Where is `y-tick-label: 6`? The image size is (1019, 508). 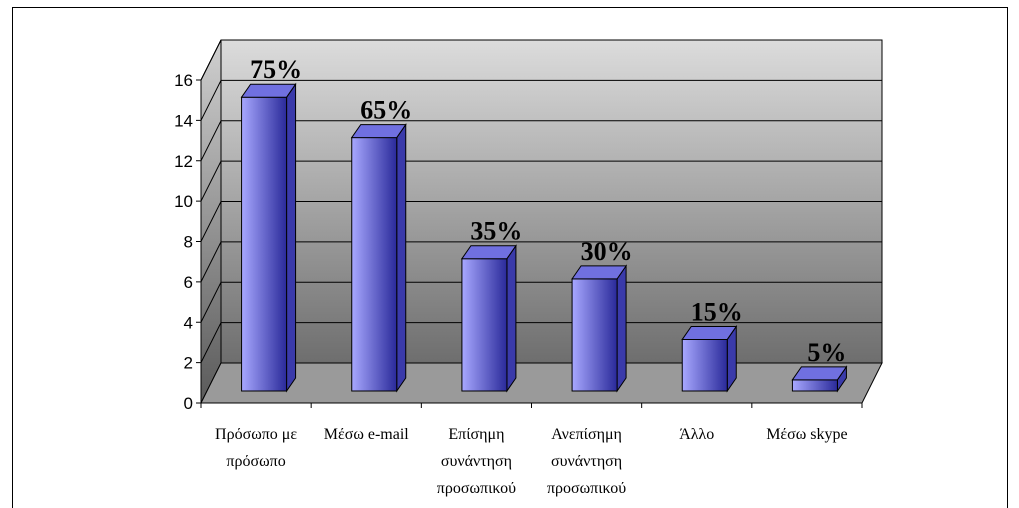
y-tick-label: 6 is located at coordinates (188, 282).